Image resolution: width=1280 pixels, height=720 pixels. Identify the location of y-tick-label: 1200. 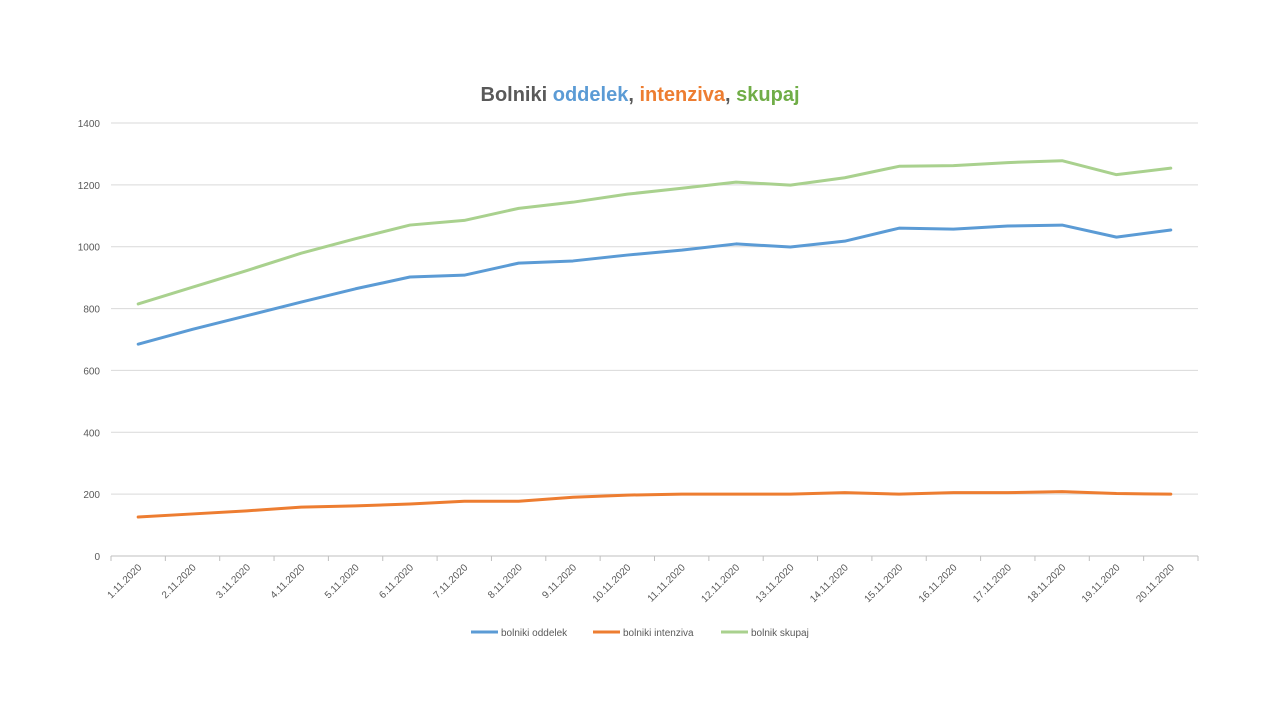
(89, 186).